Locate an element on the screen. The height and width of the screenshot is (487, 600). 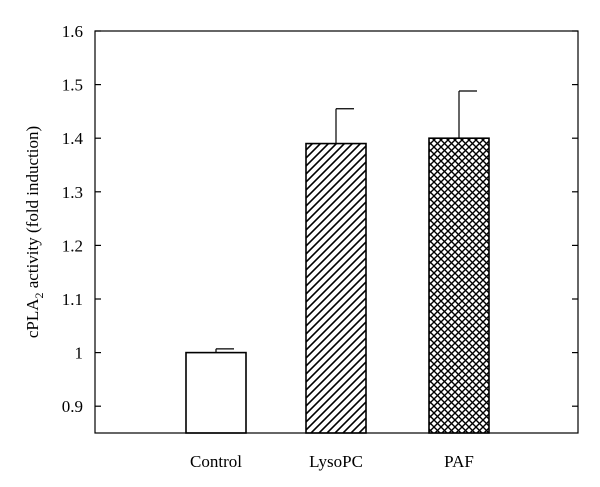
bar-paf is located at coordinates (459, 285).